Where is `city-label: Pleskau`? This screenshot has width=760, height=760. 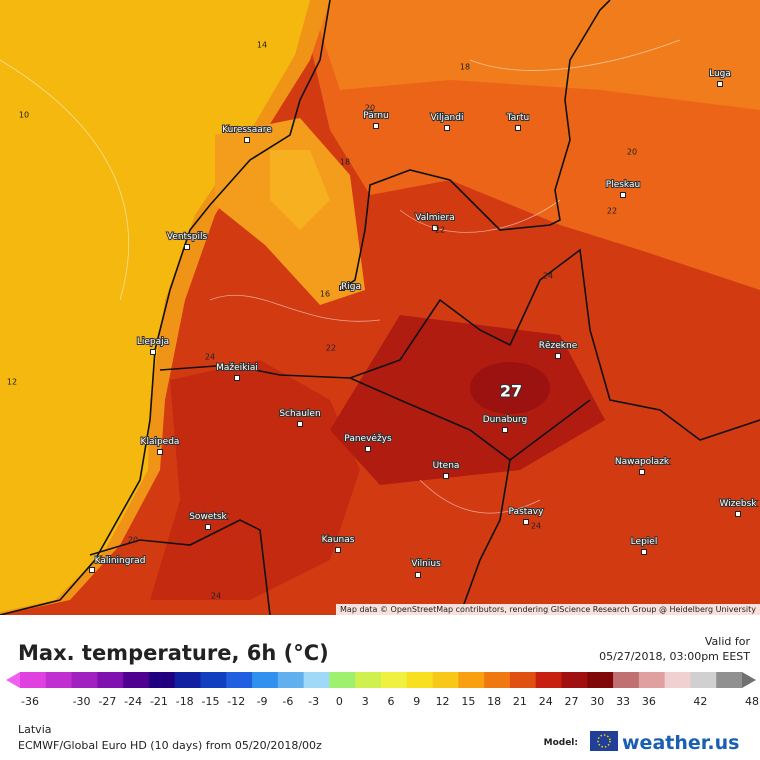
city-label: Pleskau is located at coordinates (623, 185).